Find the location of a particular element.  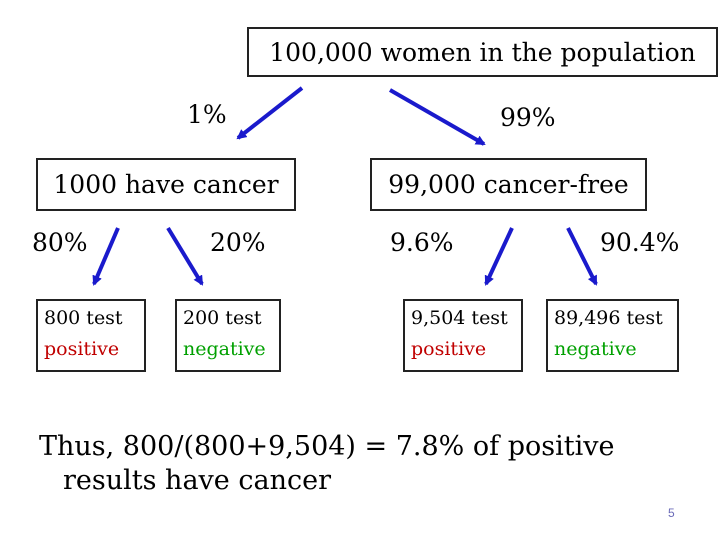

population-label: 100,000 women in the population is located at coordinates (482, 52).